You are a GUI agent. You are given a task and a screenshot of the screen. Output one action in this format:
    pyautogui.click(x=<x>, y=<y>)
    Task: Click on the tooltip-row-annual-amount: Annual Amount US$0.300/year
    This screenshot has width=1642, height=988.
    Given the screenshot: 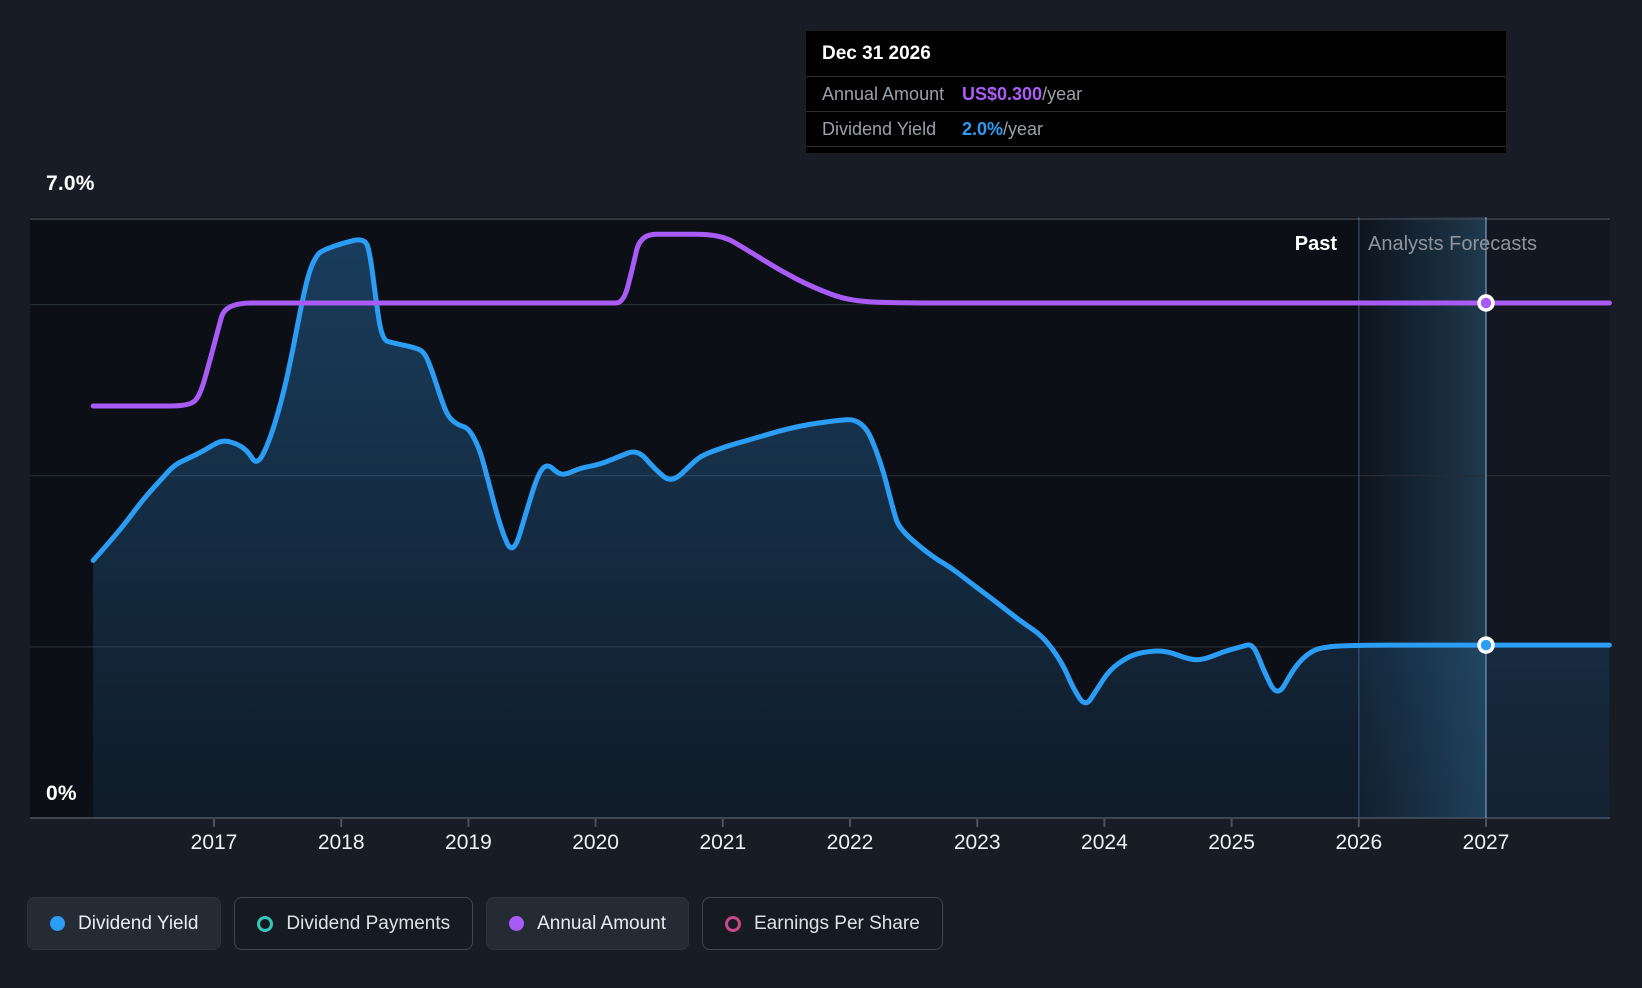 What is the action you would take?
    pyautogui.click(x=1156, y=94)
    